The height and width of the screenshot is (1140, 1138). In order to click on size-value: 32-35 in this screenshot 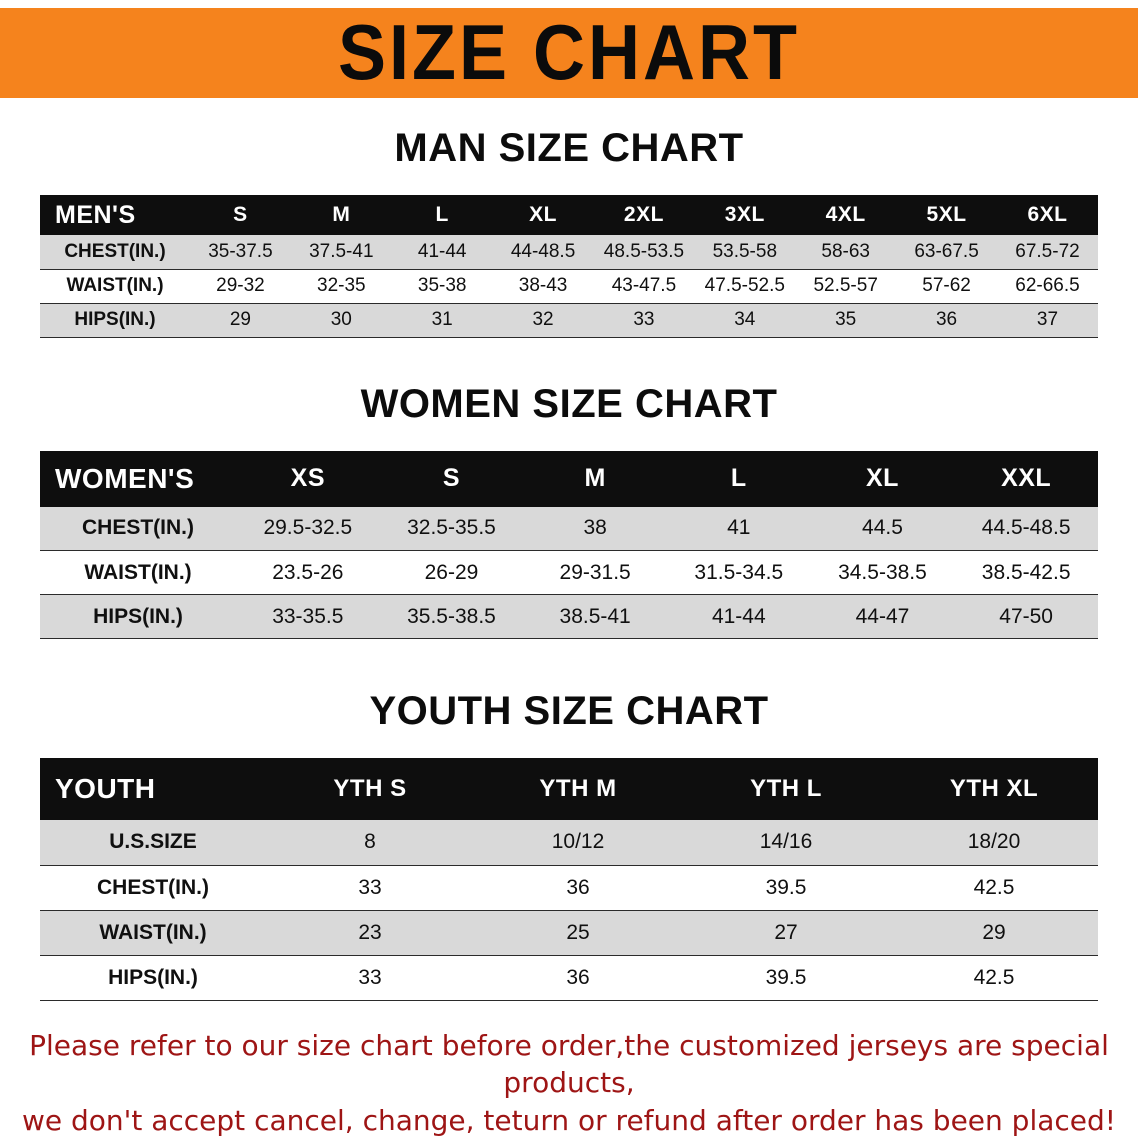, I will do `click(341, 286)`.